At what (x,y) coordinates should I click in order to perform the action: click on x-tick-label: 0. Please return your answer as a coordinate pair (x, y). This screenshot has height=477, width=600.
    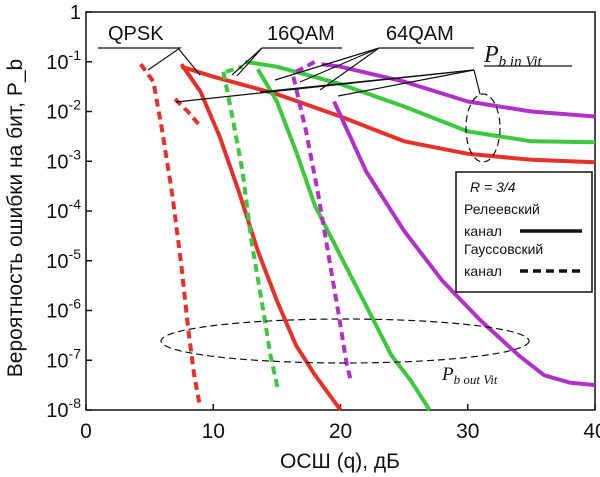
    Looking at the image, I should click on (86, 431).